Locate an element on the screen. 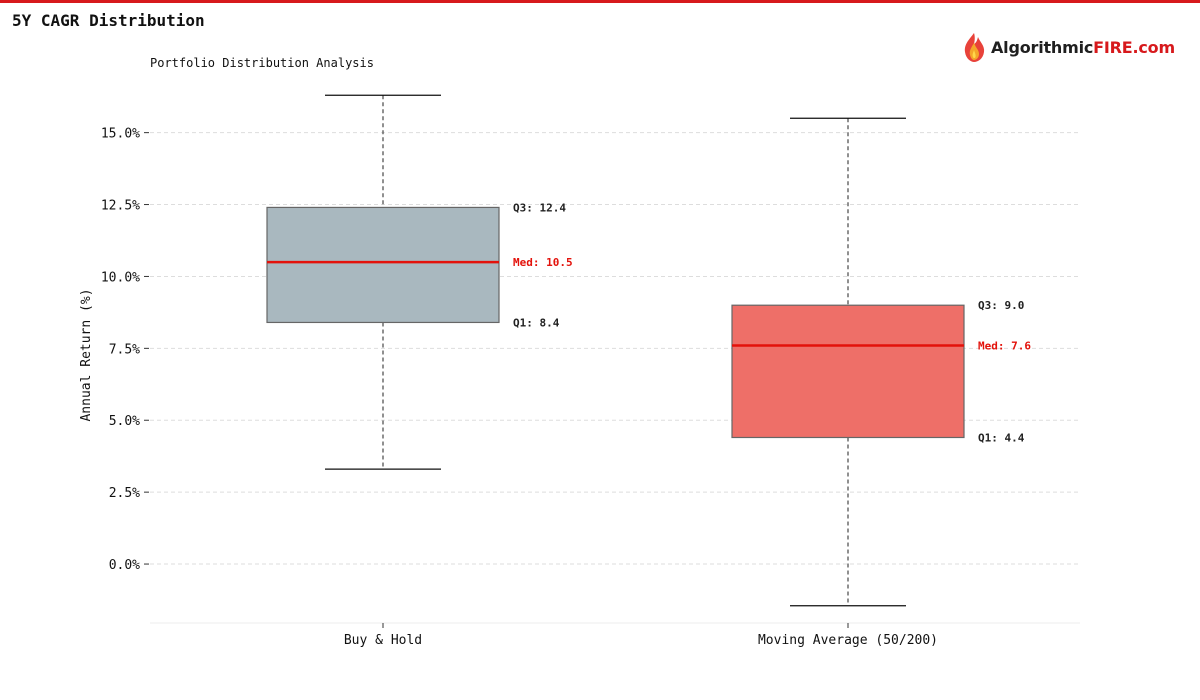 This screenshot has width=1200, height=700. median-label: Med: 10.5 is located at coordinates (543, 262).